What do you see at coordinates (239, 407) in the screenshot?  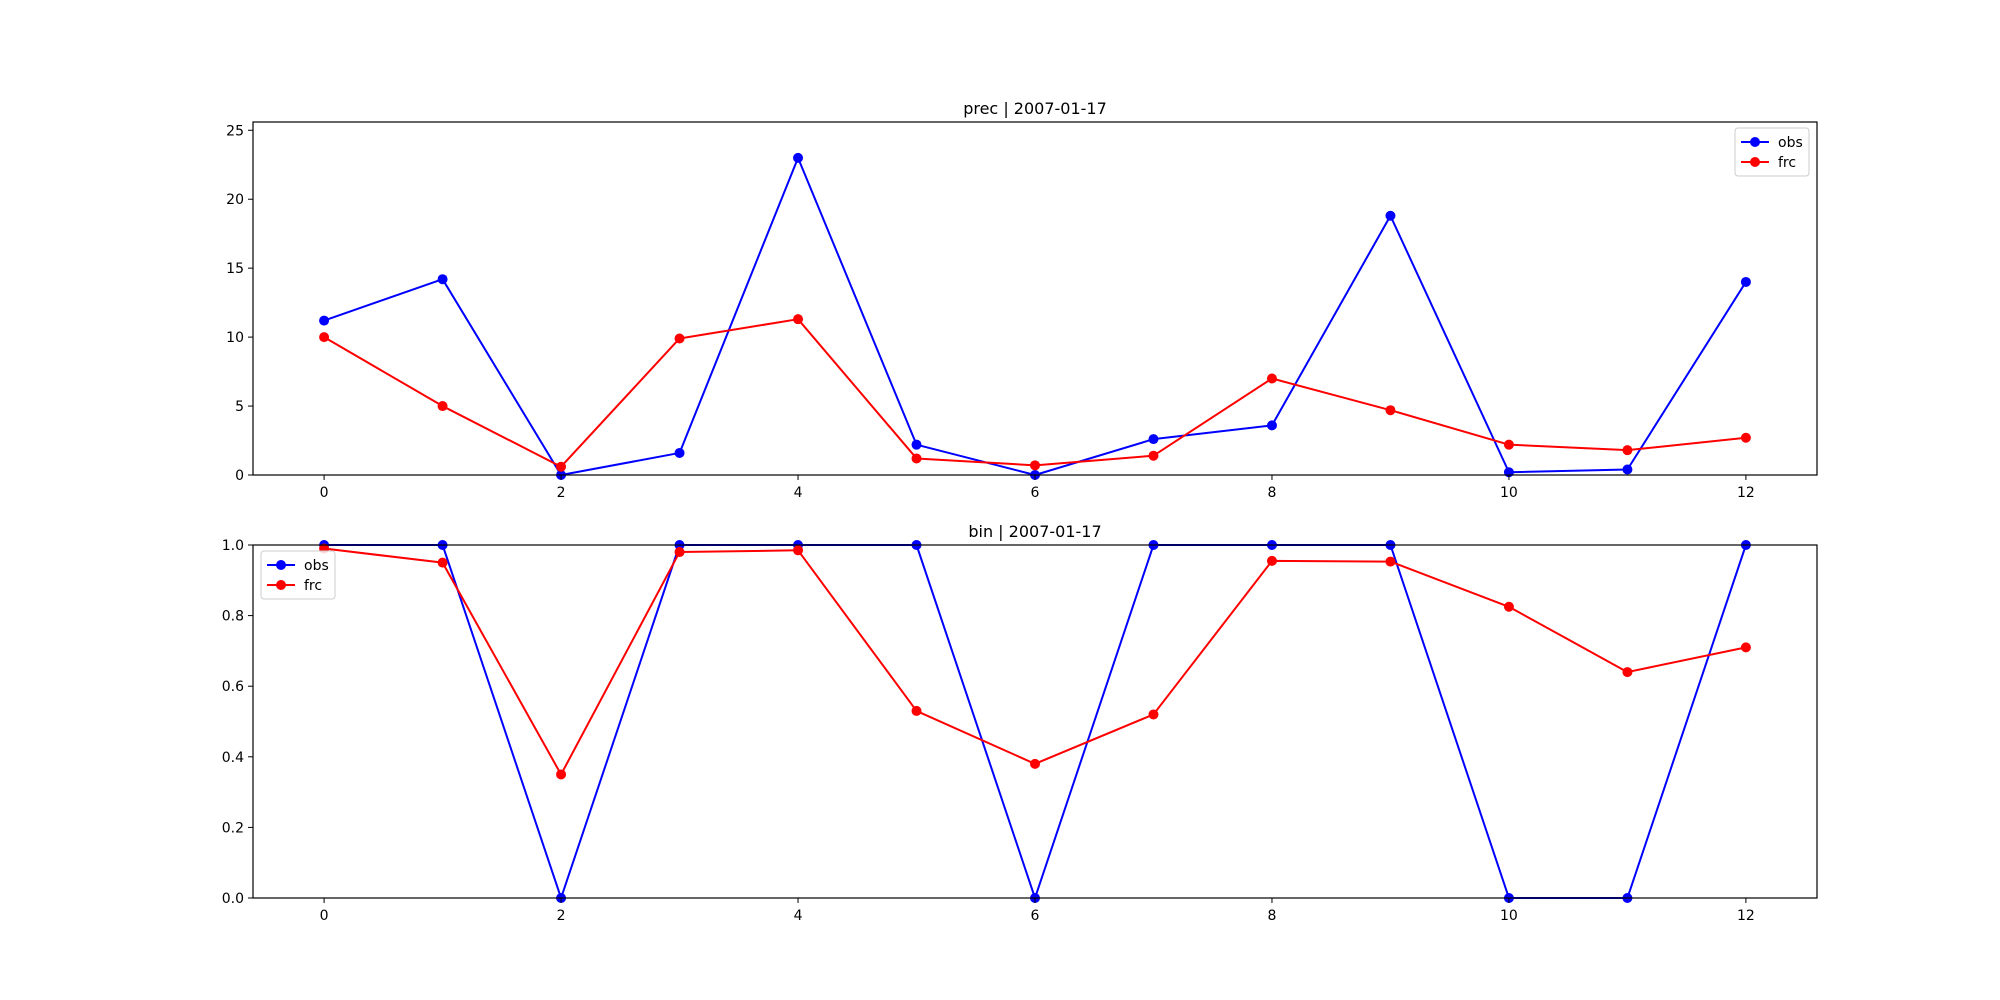 I see `y-tick-label: 5` at bounding box center [239, 407].